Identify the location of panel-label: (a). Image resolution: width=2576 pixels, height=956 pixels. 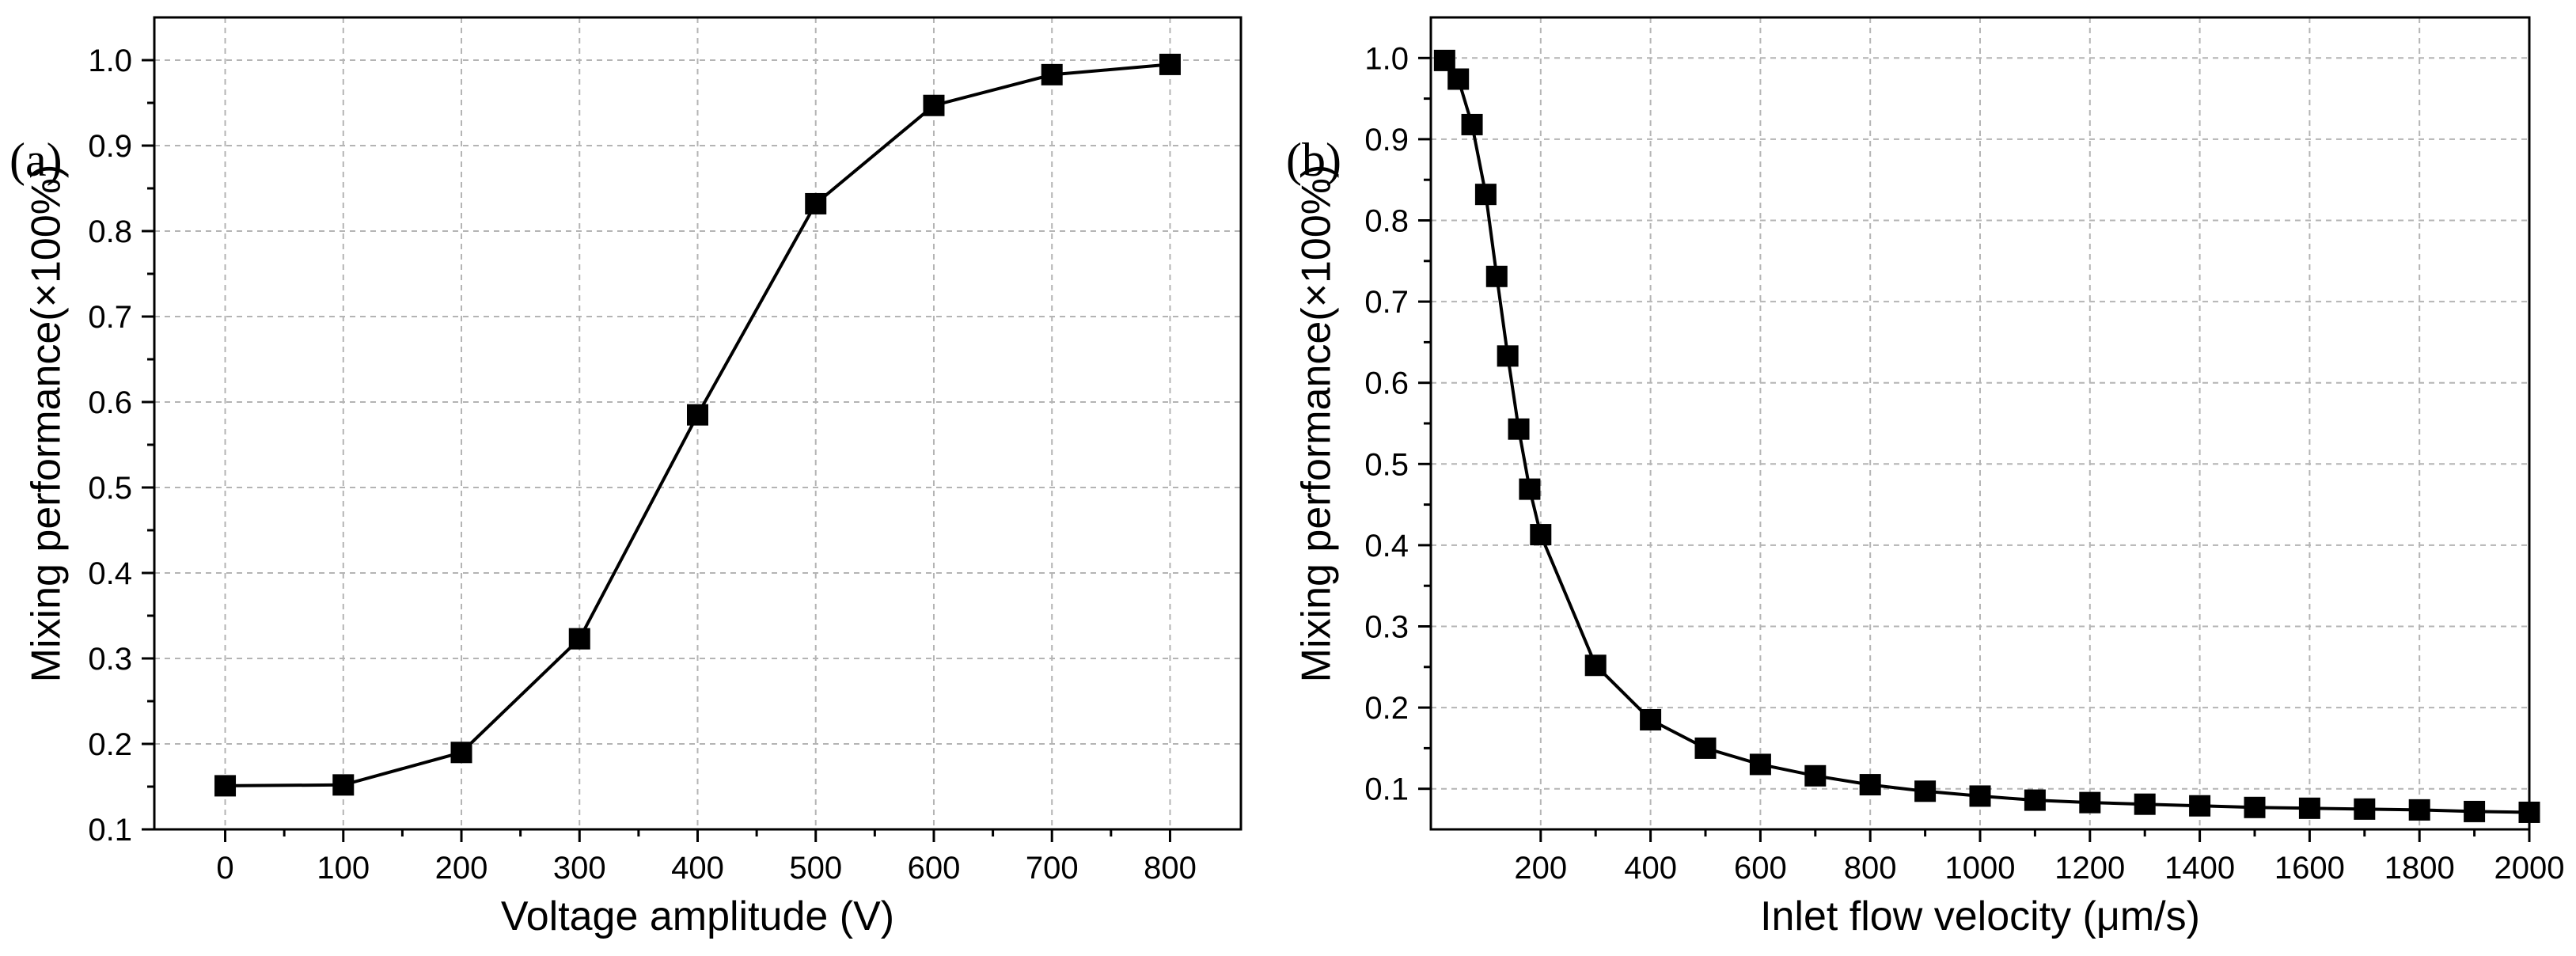
(36, 160).